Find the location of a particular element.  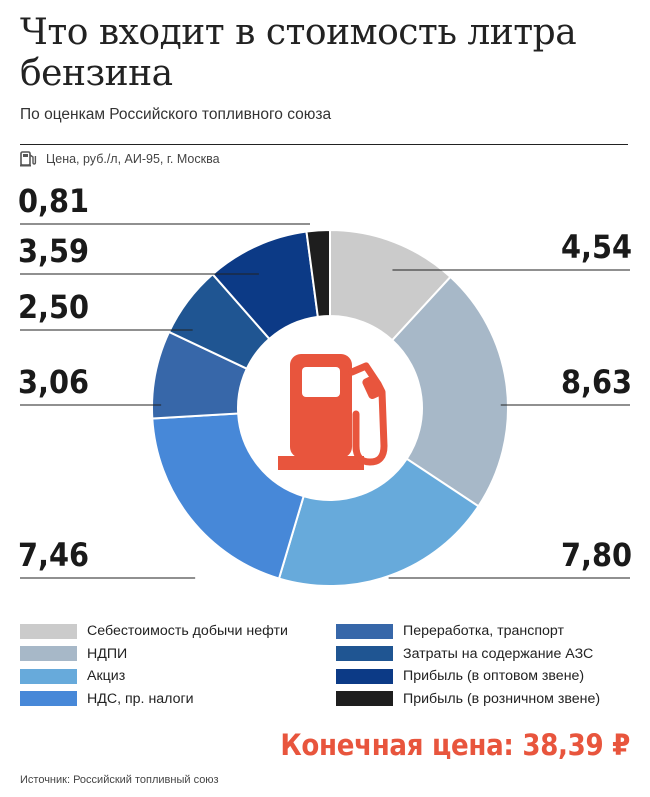

legend-label: Акциз is located at coordinates (106, 676).